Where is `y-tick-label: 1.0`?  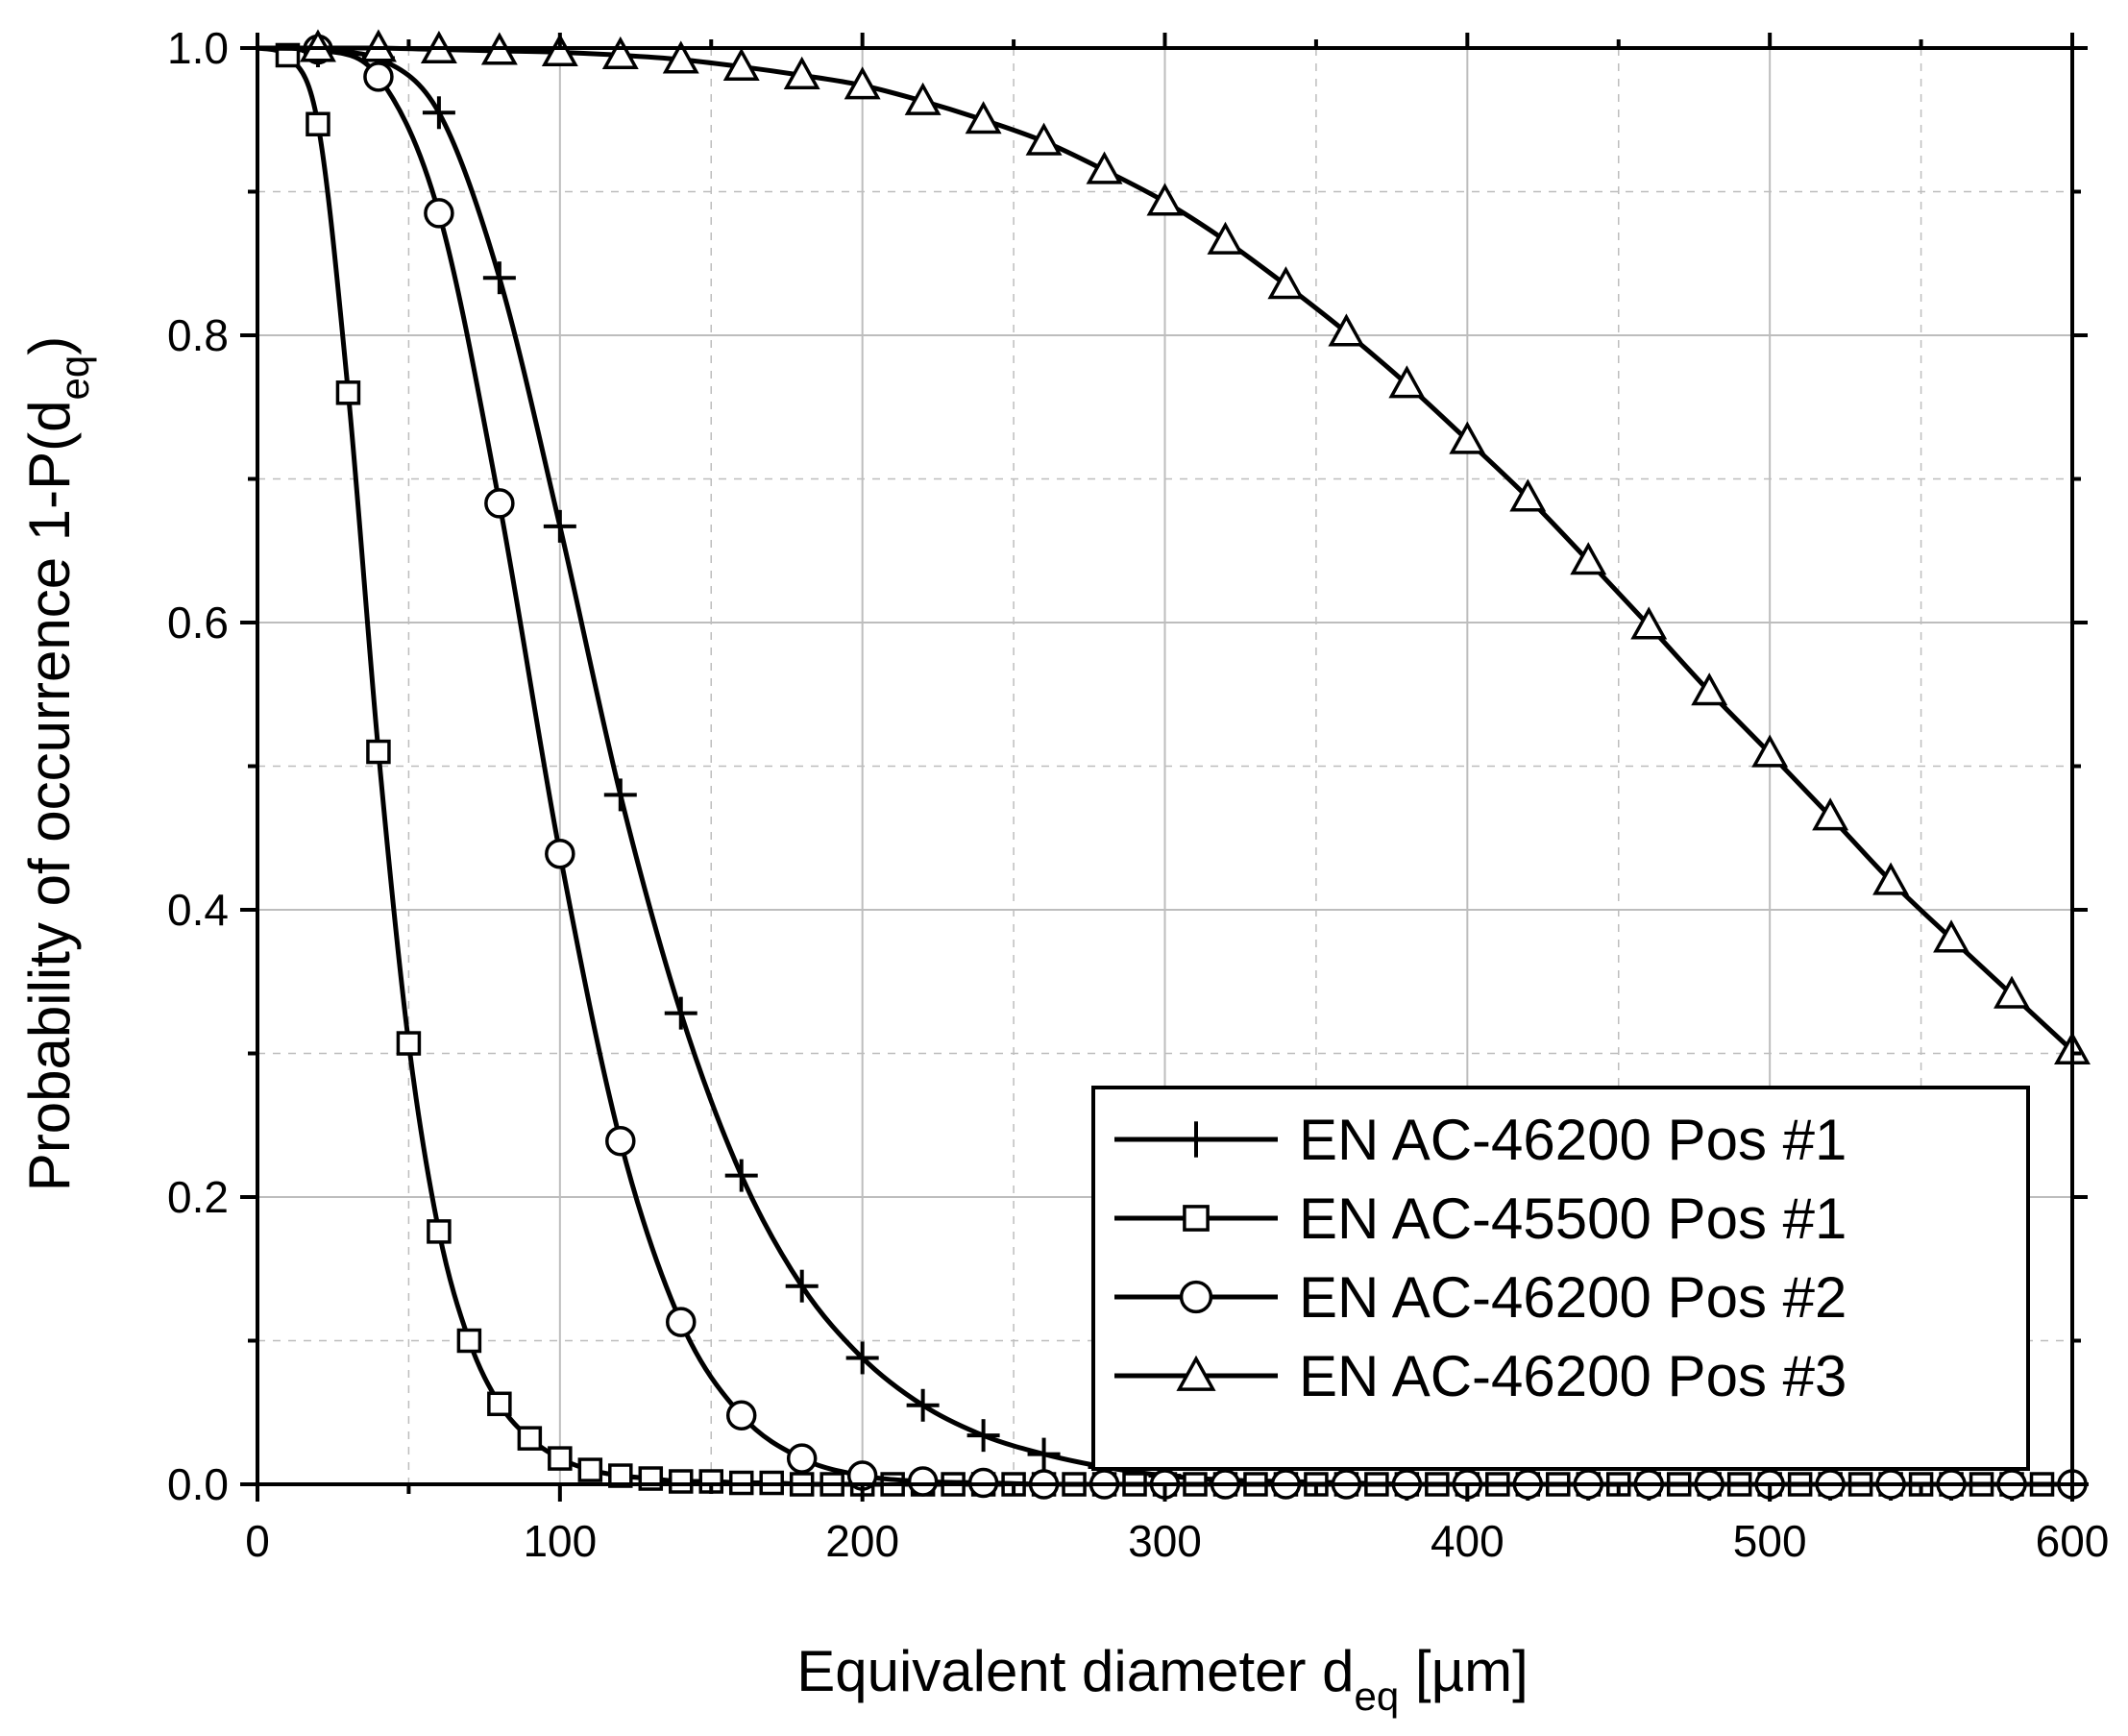 y-tick-label: 1.0 is located at coordinates (198, 48).